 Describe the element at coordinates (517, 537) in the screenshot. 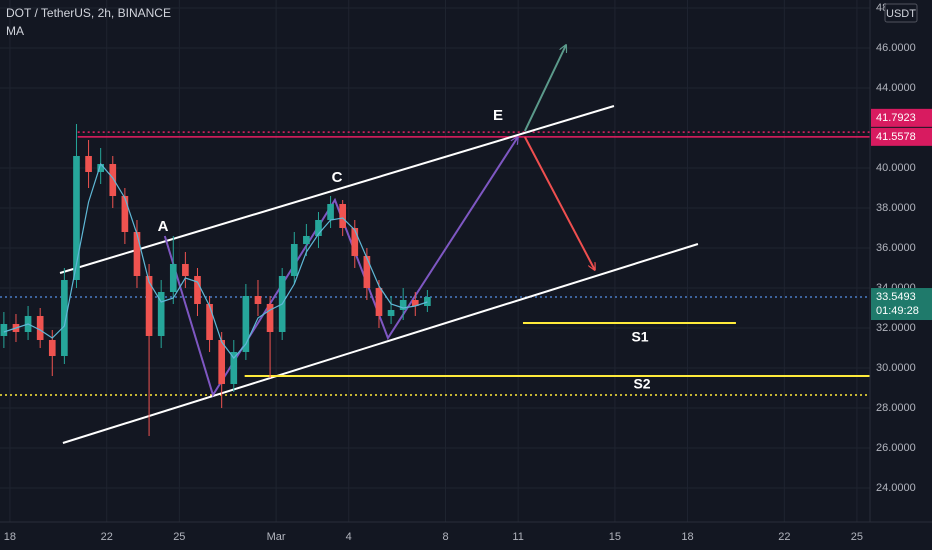

I see `x-tick-label: 11` at that location.